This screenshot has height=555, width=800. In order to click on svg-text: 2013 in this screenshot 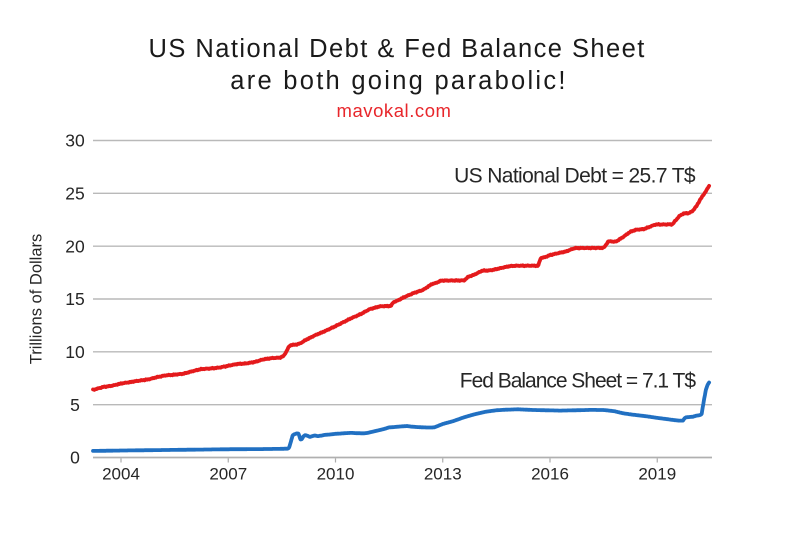, I will do `click(443, 474)`.